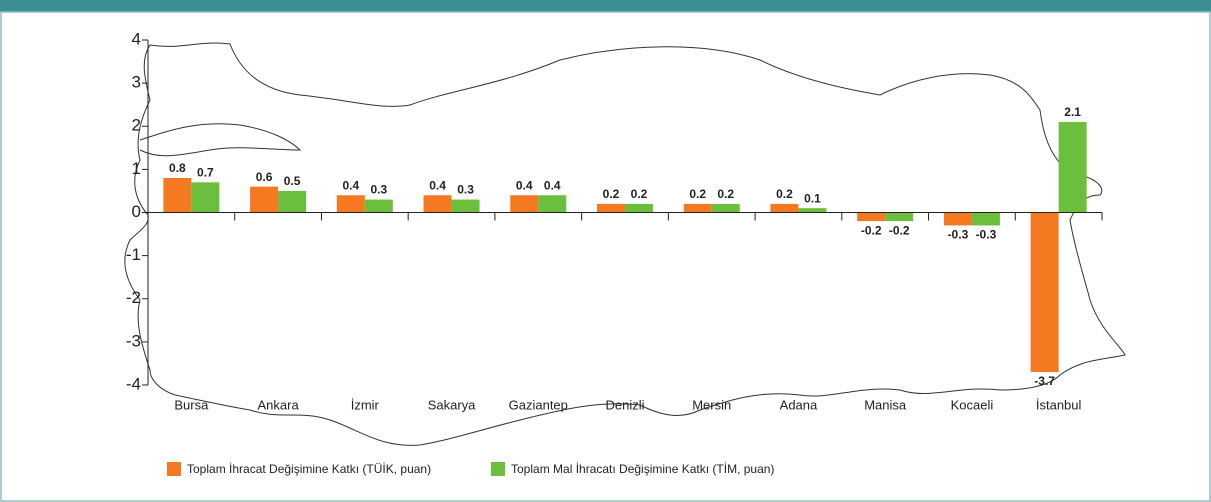  What do you see at coordinates (812, 198) in the screenshot?
I see `value-label: 0.1` at bounding box center [812, 198].